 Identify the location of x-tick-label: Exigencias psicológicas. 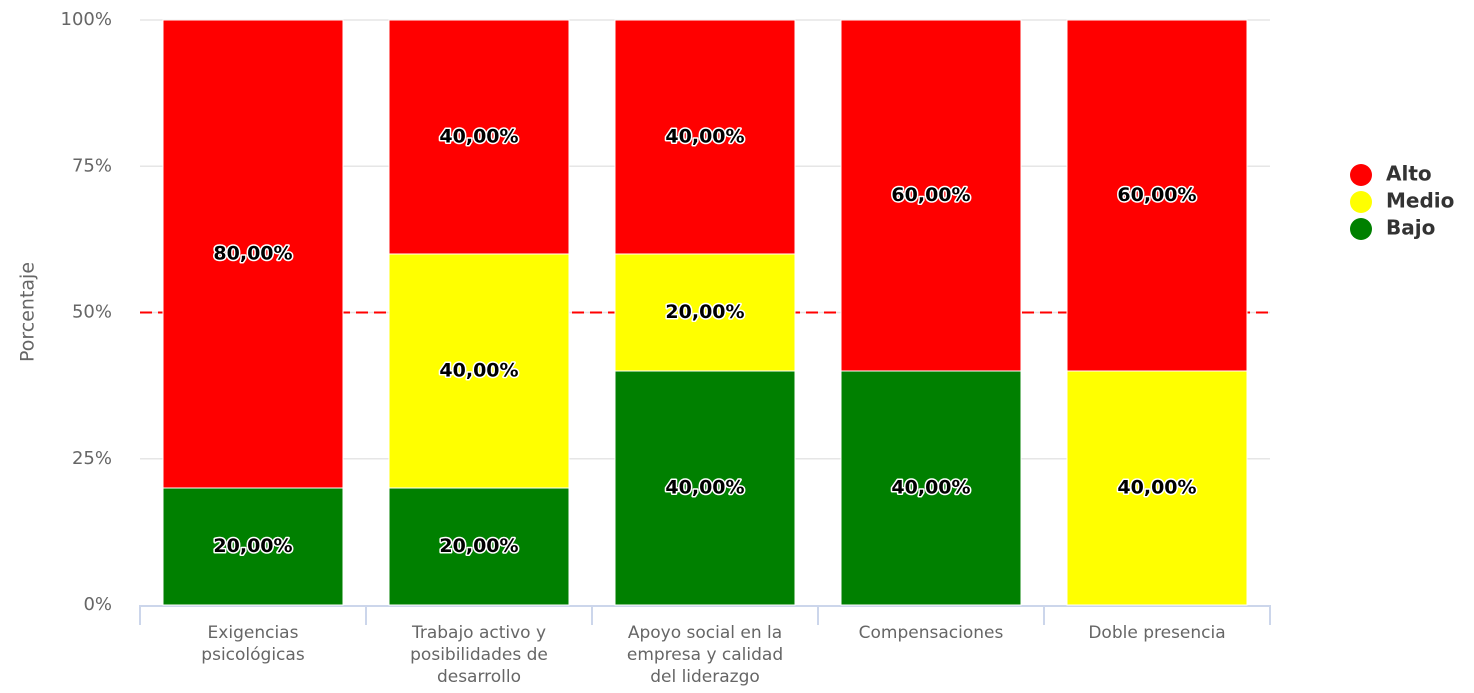
(253, 644).